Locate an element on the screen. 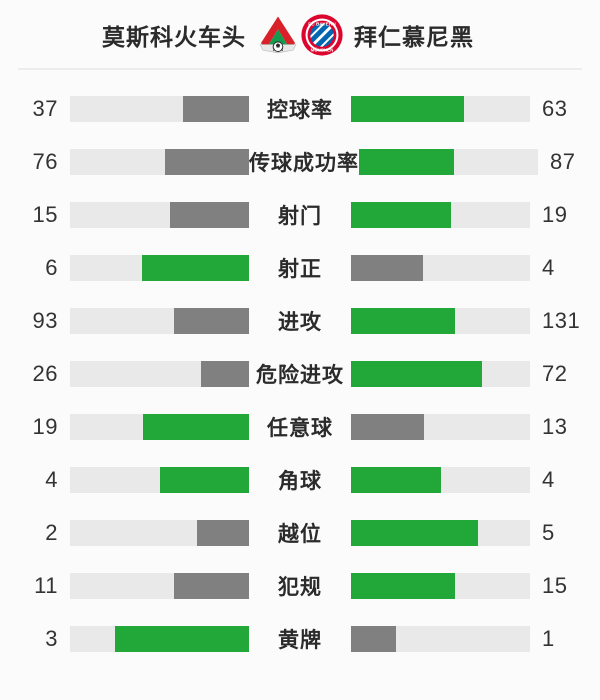 Image resolution: width=600 pixels, height=700 pixels. away-team: FC BAYERN MÜNCHEN 拜仁慕尼黑 is located at coordinates (415, 35).